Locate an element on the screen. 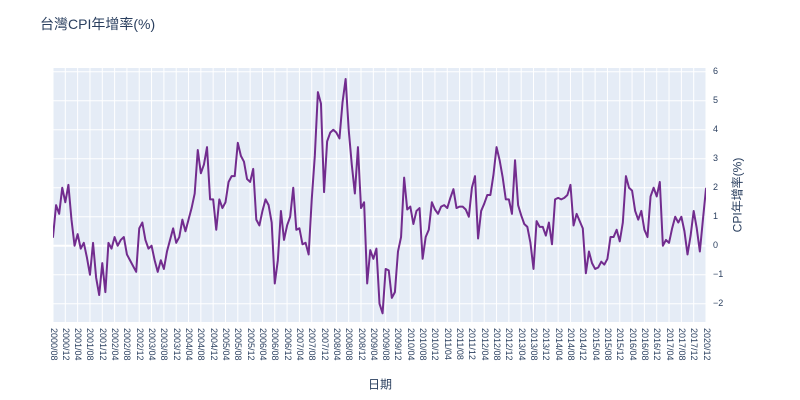 Image resolution: width=800 pixels, height=400 pixels. x-tick-label: 2013/08 is located at coordinates (534, 344).